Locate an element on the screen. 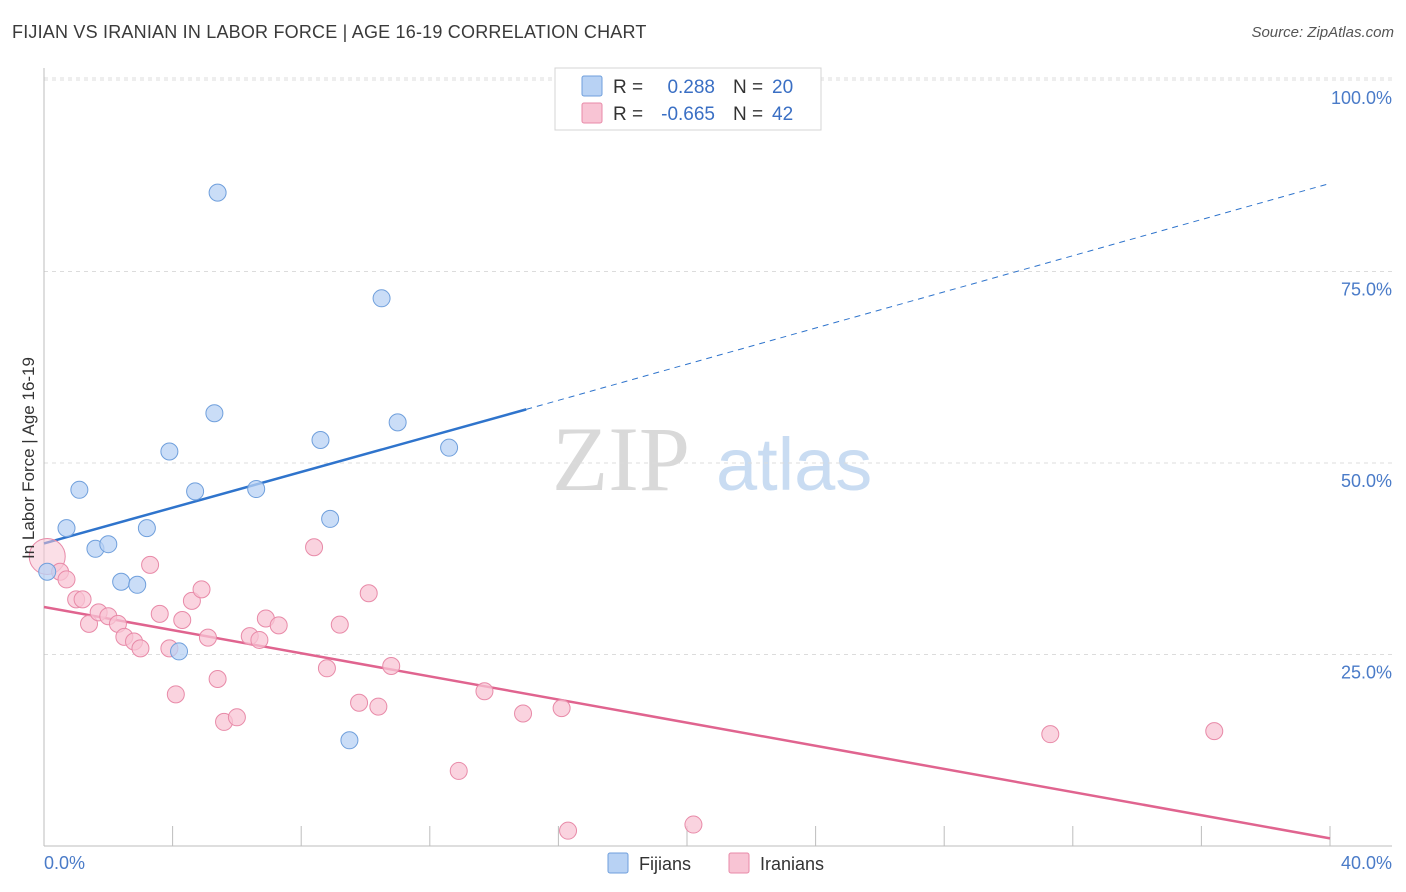 The width and height of the screenshot is (1406, 892). bottom-legend-label-fijians: Fijians is located at coordinates (665, 864).